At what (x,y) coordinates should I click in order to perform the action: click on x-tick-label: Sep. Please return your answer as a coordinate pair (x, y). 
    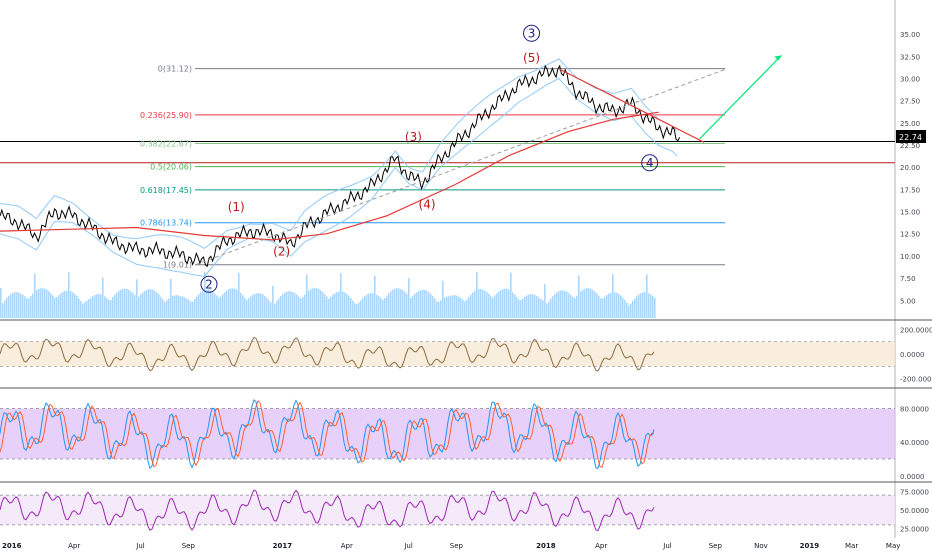
    Looking at the image, I should click on (189, 546).